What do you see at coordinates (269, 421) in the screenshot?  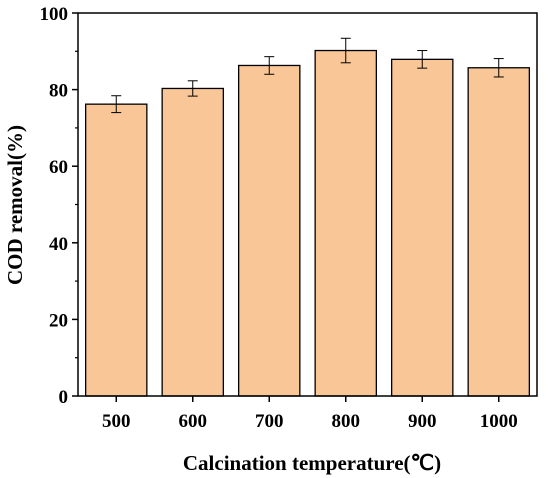 I see `x-tick-label-700: 700` at bounding box center [269, 421].